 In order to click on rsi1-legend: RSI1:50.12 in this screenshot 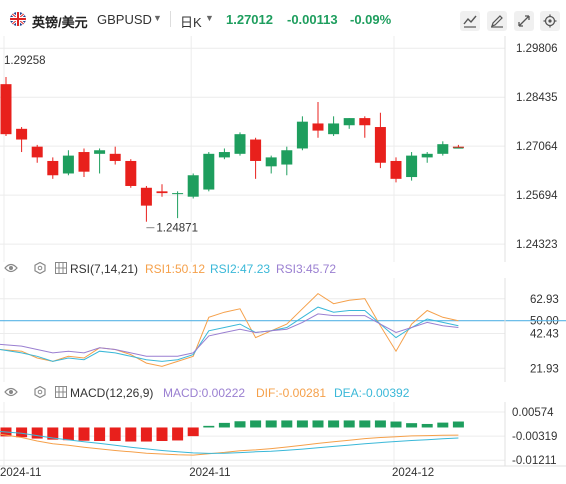, I will do `click(175, 269)`.